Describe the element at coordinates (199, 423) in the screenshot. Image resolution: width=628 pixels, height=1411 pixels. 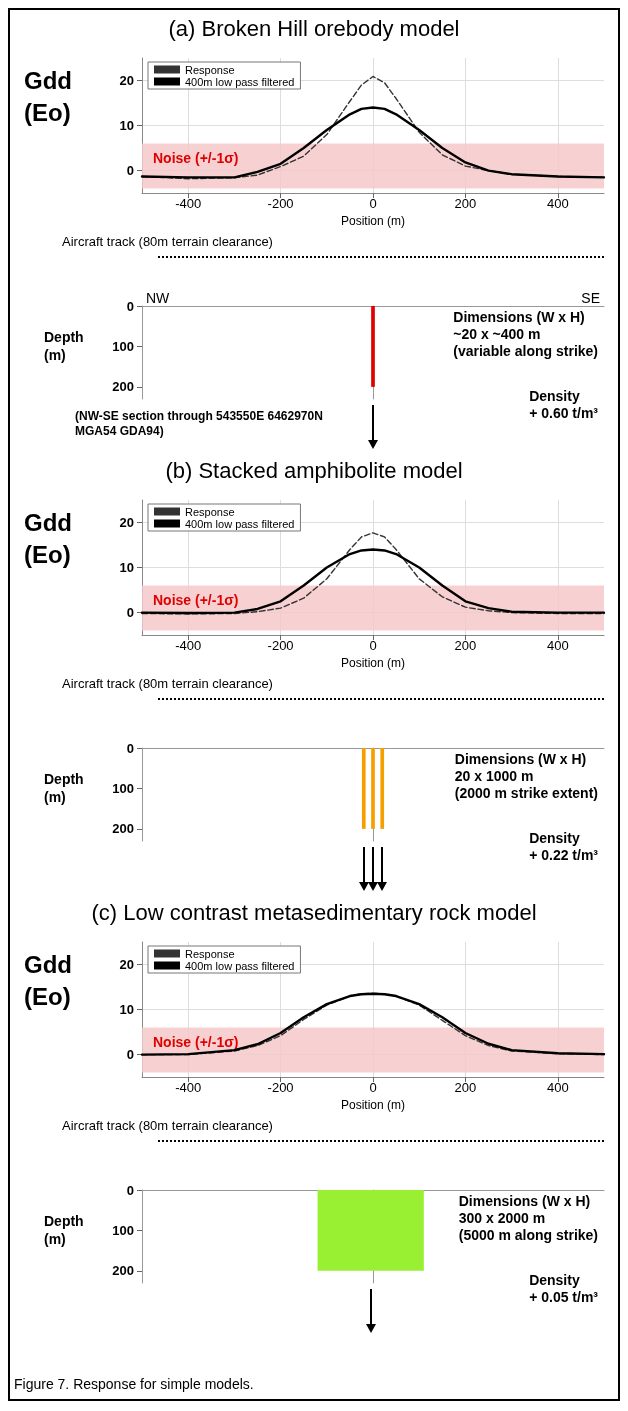
I see `text: (NW-SE section through 543550E 6462970N MGA54 GDA94)` at that location.